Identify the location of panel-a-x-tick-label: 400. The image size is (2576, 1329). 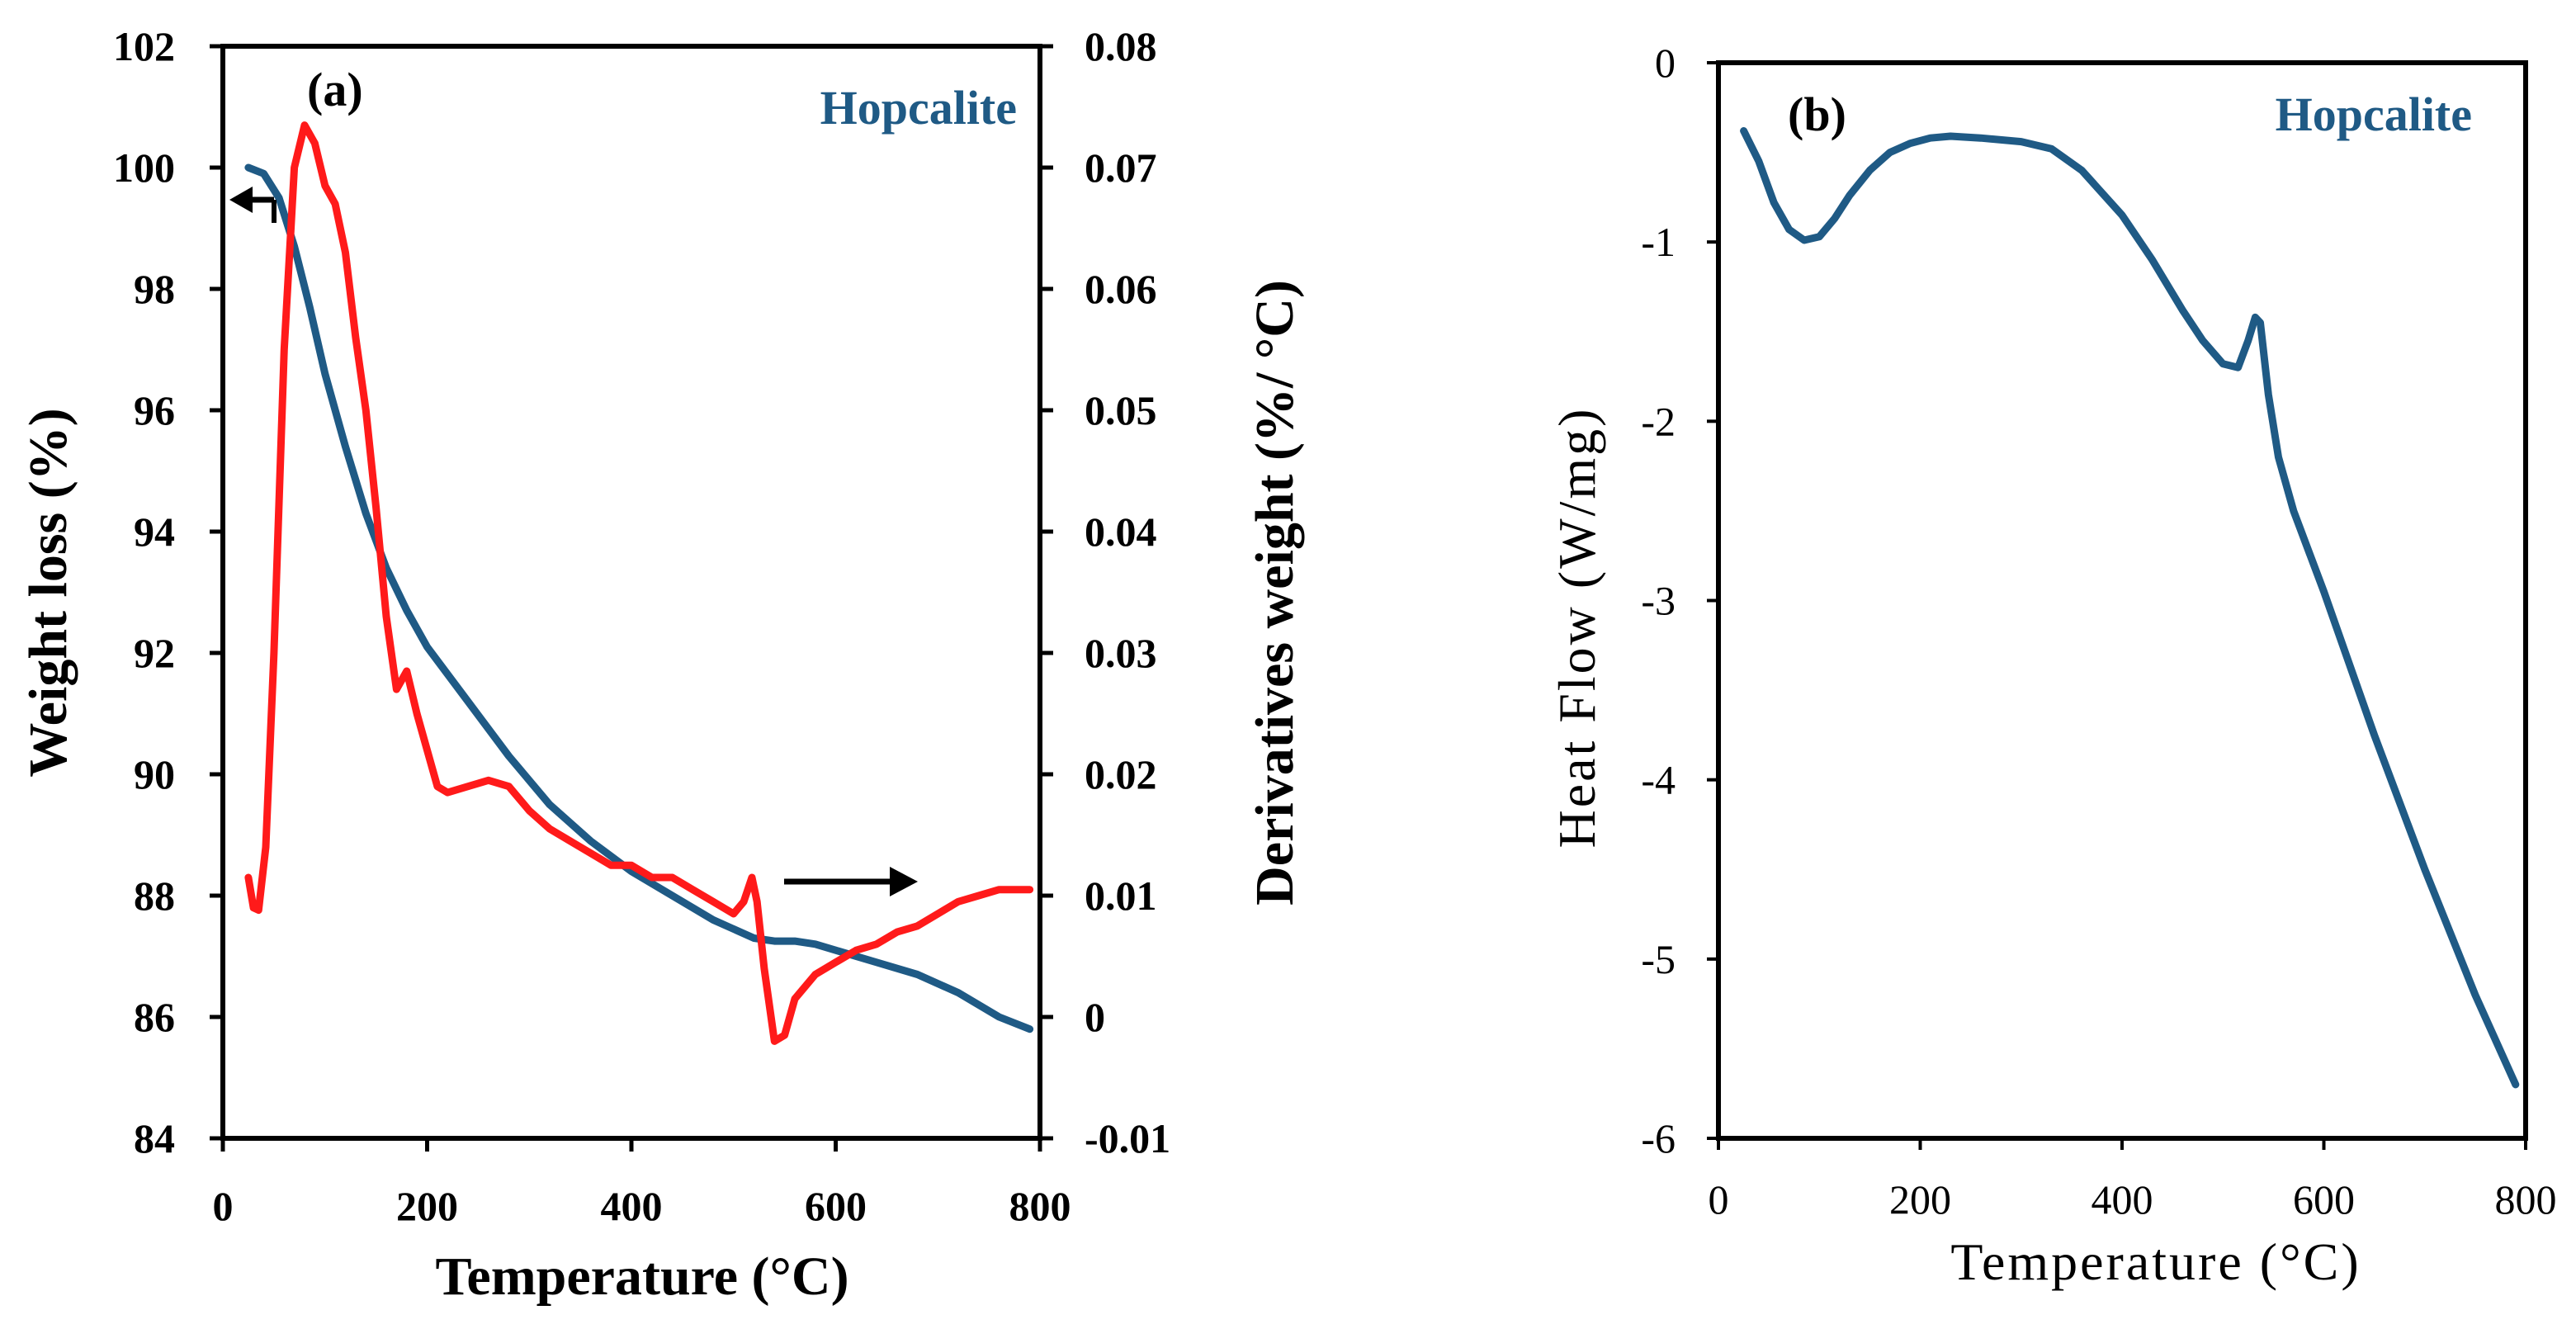
(632, 1206).